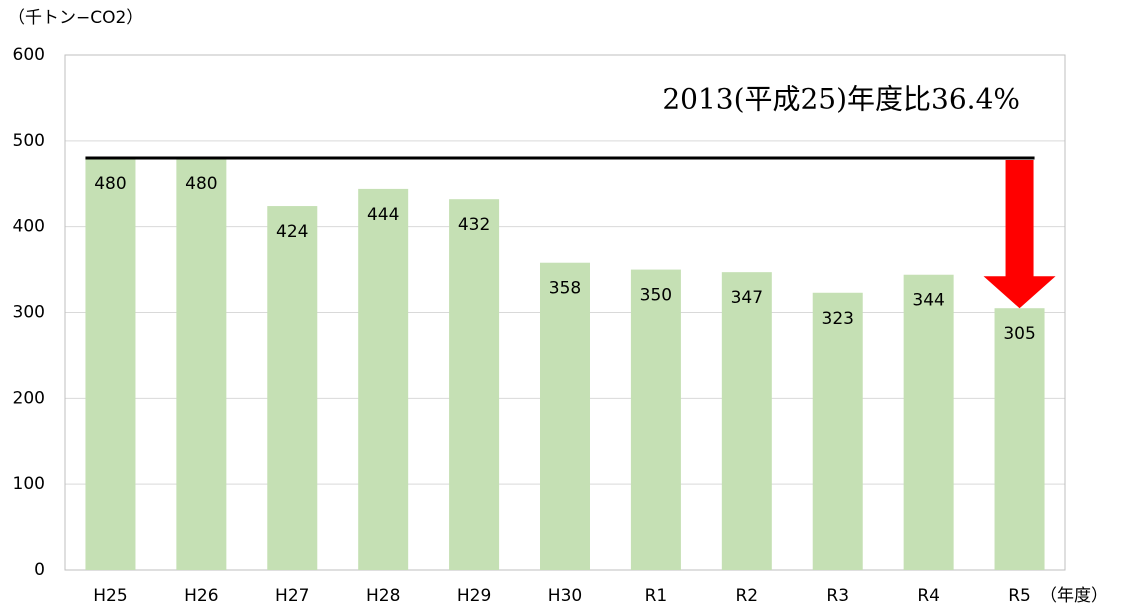 This screenshot has width=1132, height=609. What do you see at coordinates (928, 301) in the screenshot?
I see `data-label: 344` at bounding box center [928, 301].